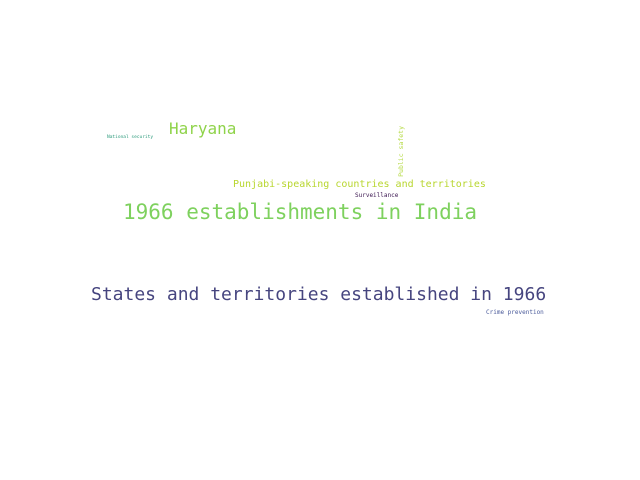  Describe the element at coordinates (203, 128) in the screenshot. I see `word-haryana: Haryana` at that location.